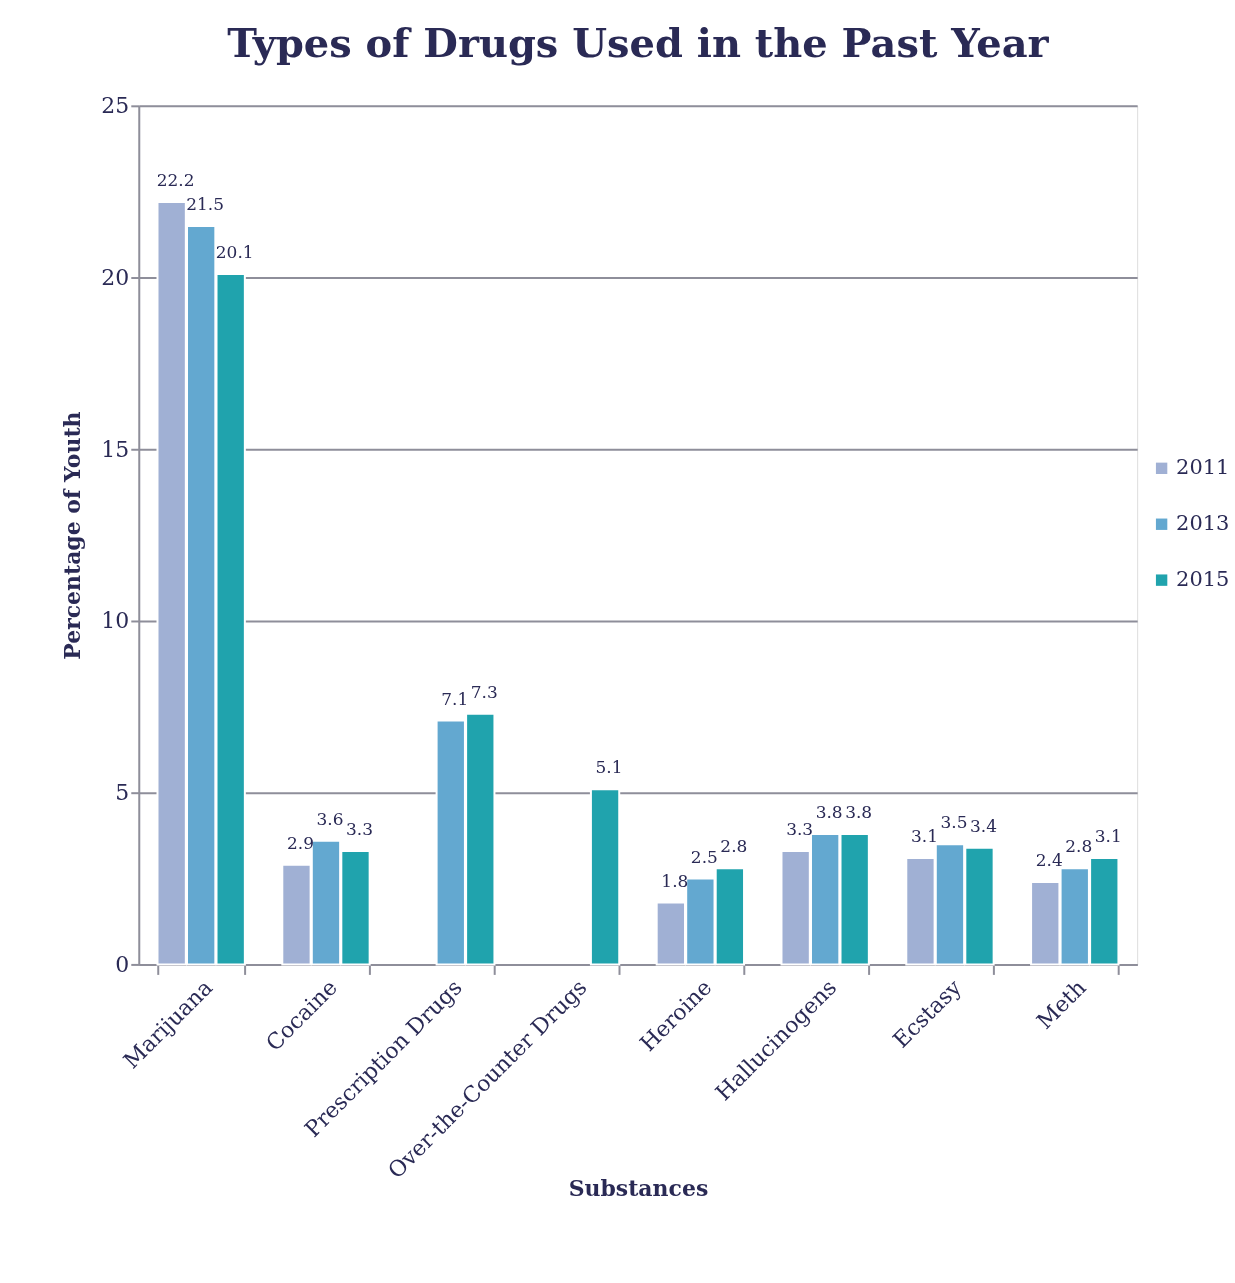  I want to click on data-label: 2.5, so click(704, 856).